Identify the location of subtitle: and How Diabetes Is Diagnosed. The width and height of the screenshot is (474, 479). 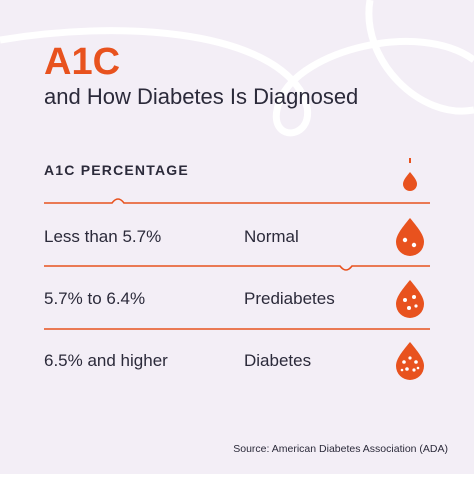
(201, 96).